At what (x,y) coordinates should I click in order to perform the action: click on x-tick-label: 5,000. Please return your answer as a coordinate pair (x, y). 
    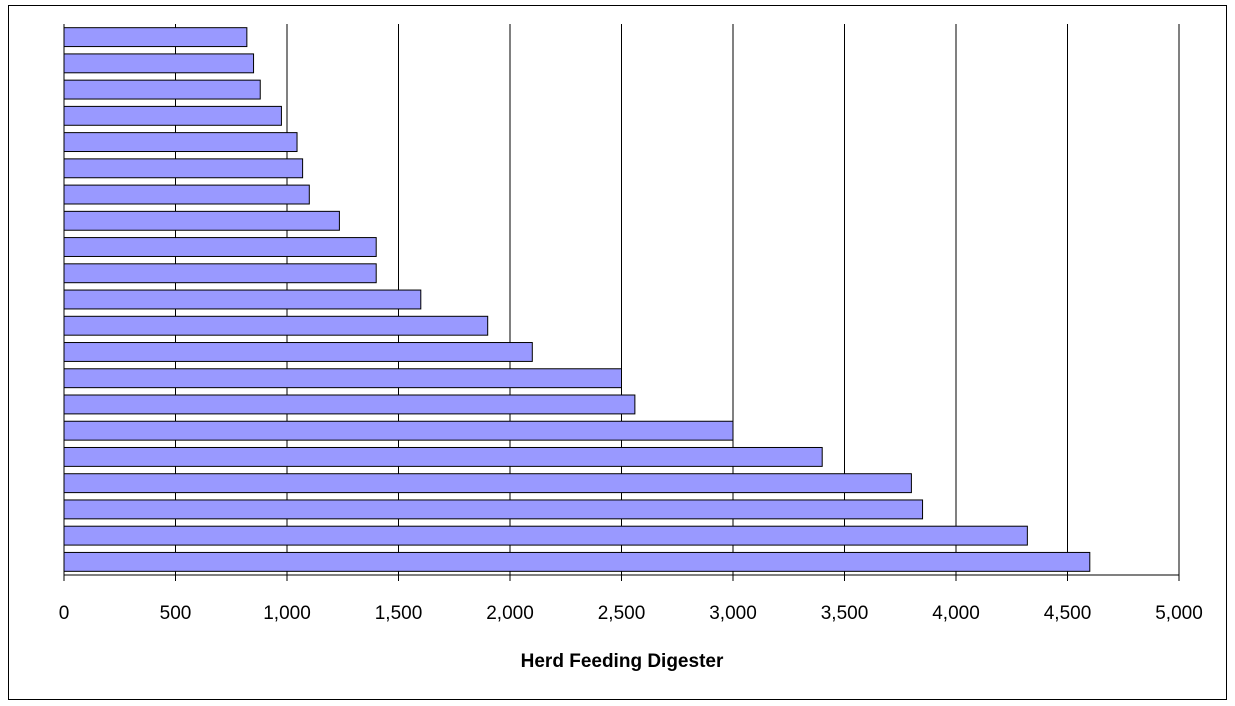
    Looking at the image, I should click on (1179, 613).